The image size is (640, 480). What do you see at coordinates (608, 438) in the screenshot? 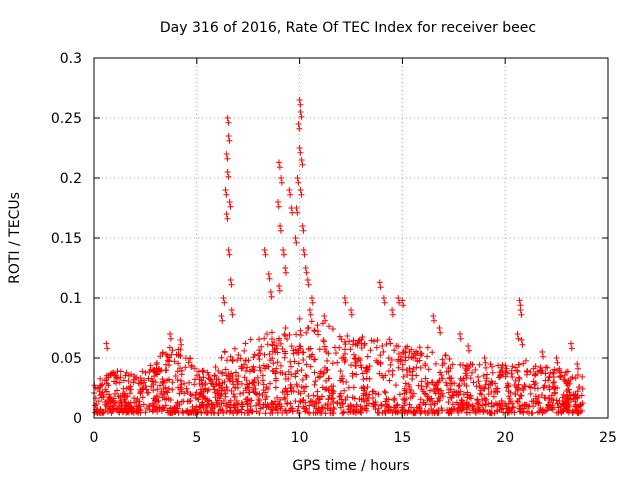
I see `x-tick-label: 25` at bounding box center [608, 438].